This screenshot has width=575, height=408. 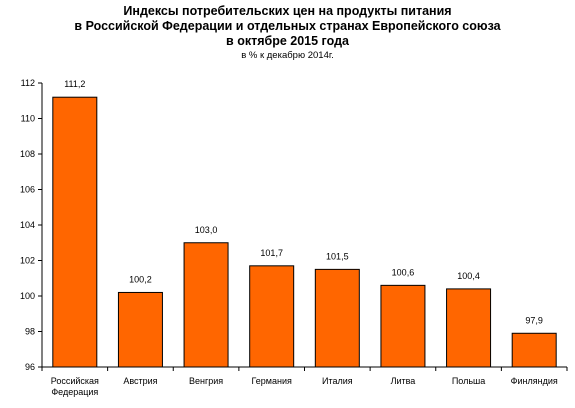 I want to click on data-label: 103,0, so click(x=206, y=230).